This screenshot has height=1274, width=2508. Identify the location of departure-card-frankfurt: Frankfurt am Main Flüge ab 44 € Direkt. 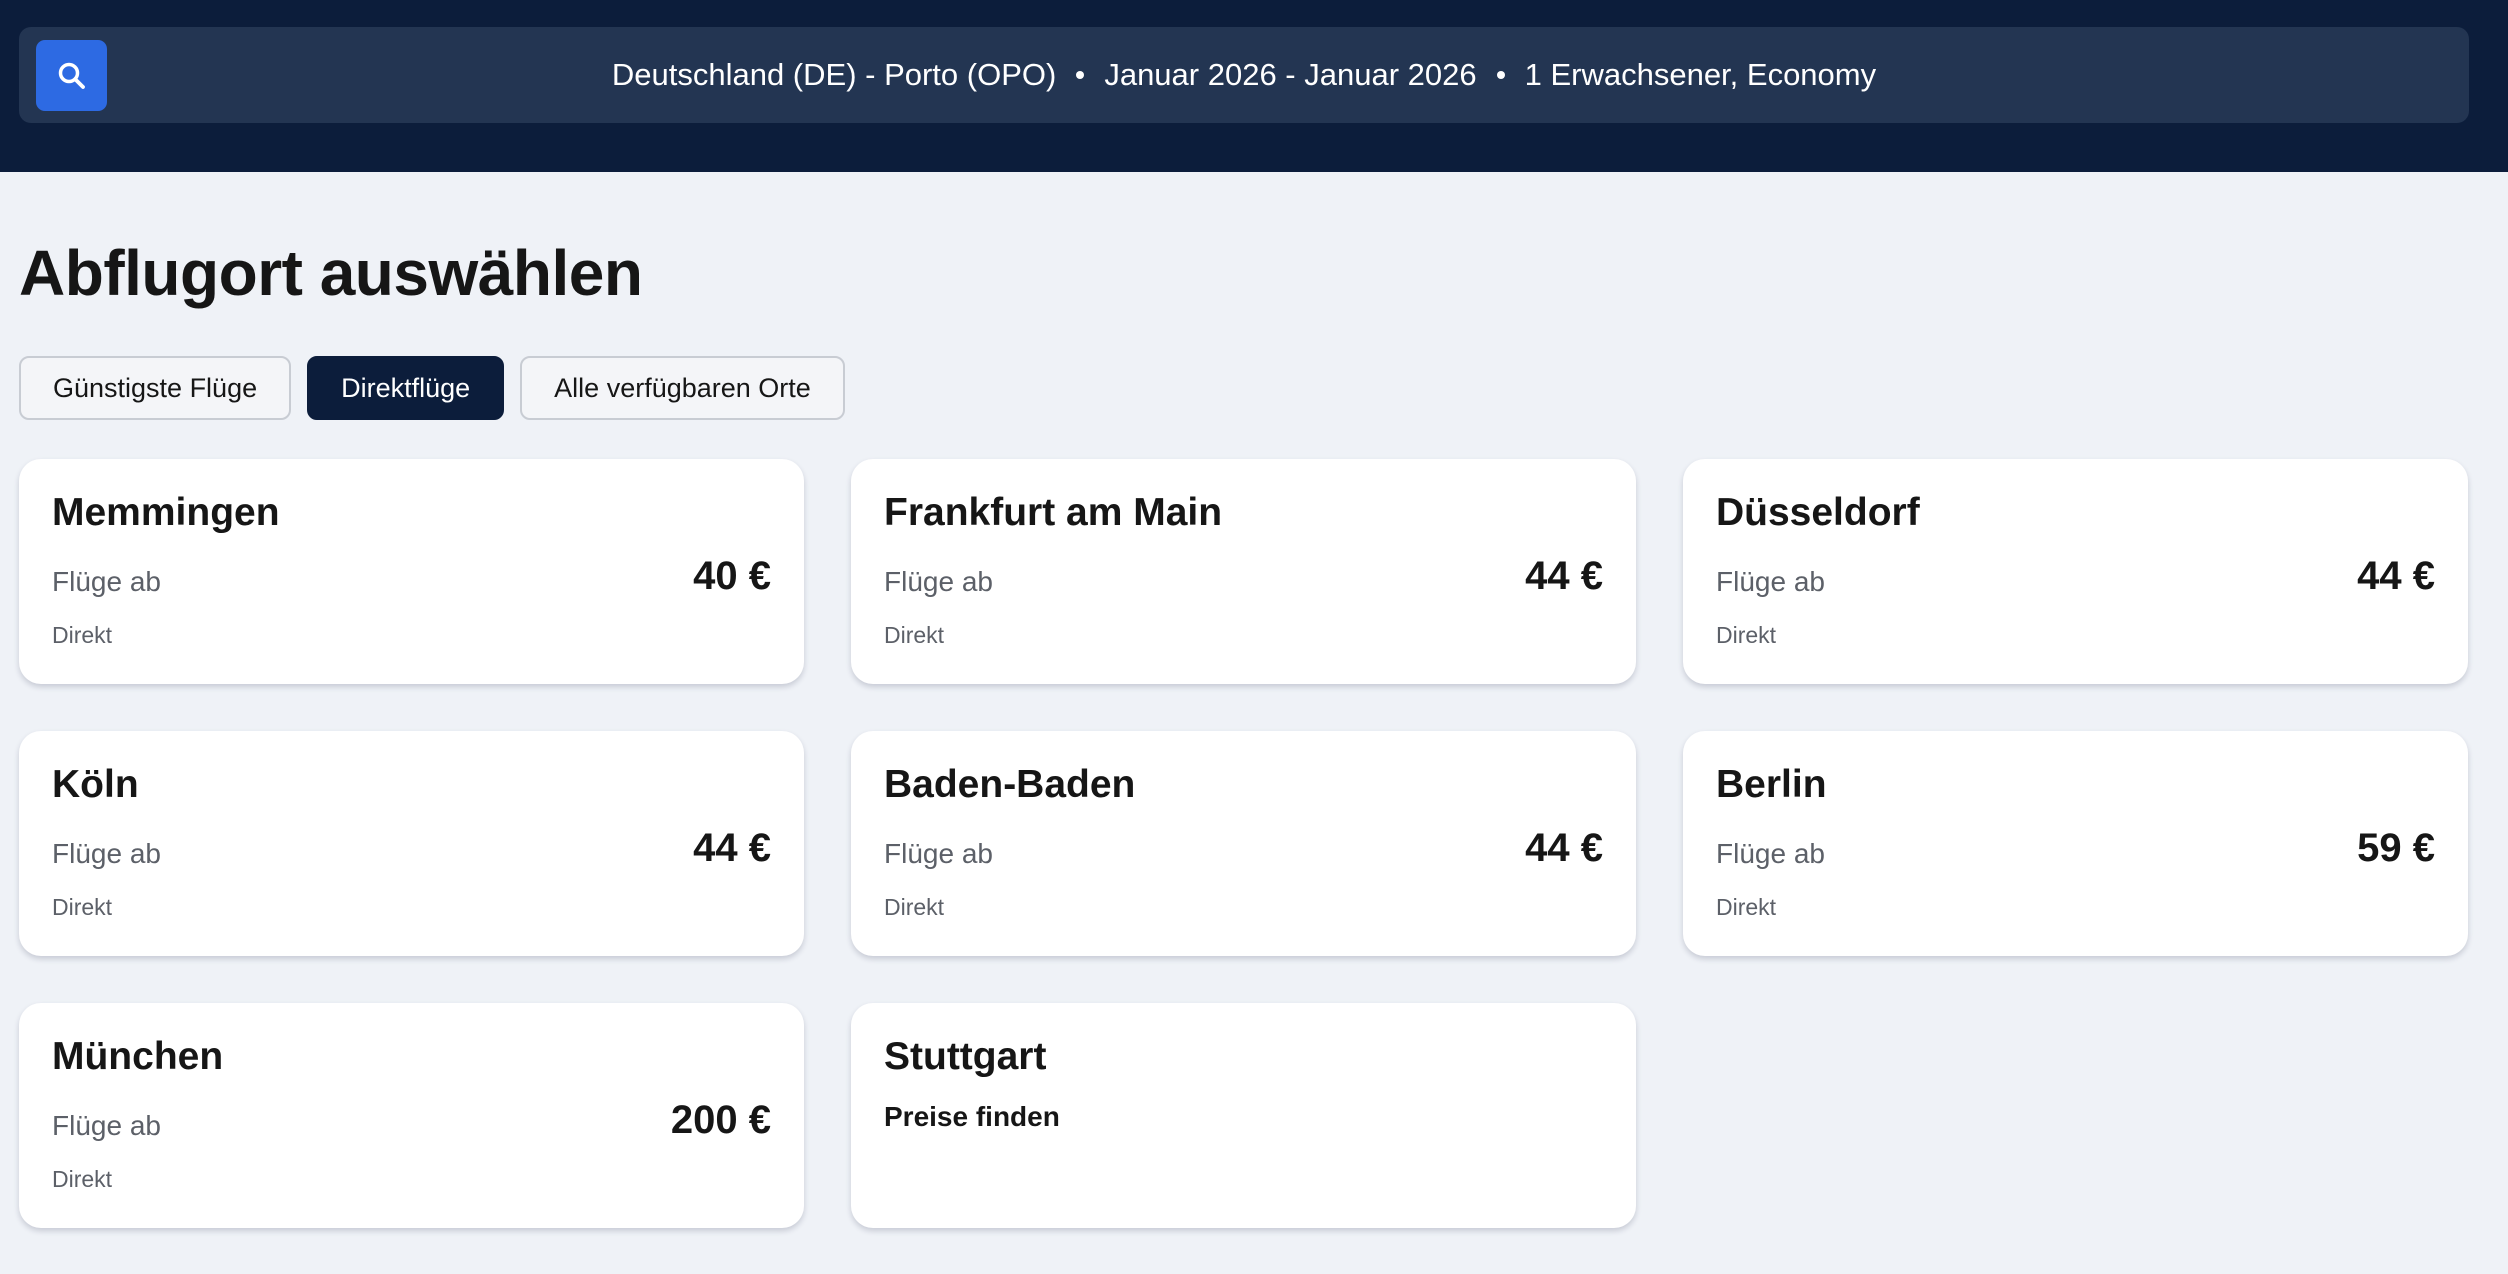
(1243, 571).